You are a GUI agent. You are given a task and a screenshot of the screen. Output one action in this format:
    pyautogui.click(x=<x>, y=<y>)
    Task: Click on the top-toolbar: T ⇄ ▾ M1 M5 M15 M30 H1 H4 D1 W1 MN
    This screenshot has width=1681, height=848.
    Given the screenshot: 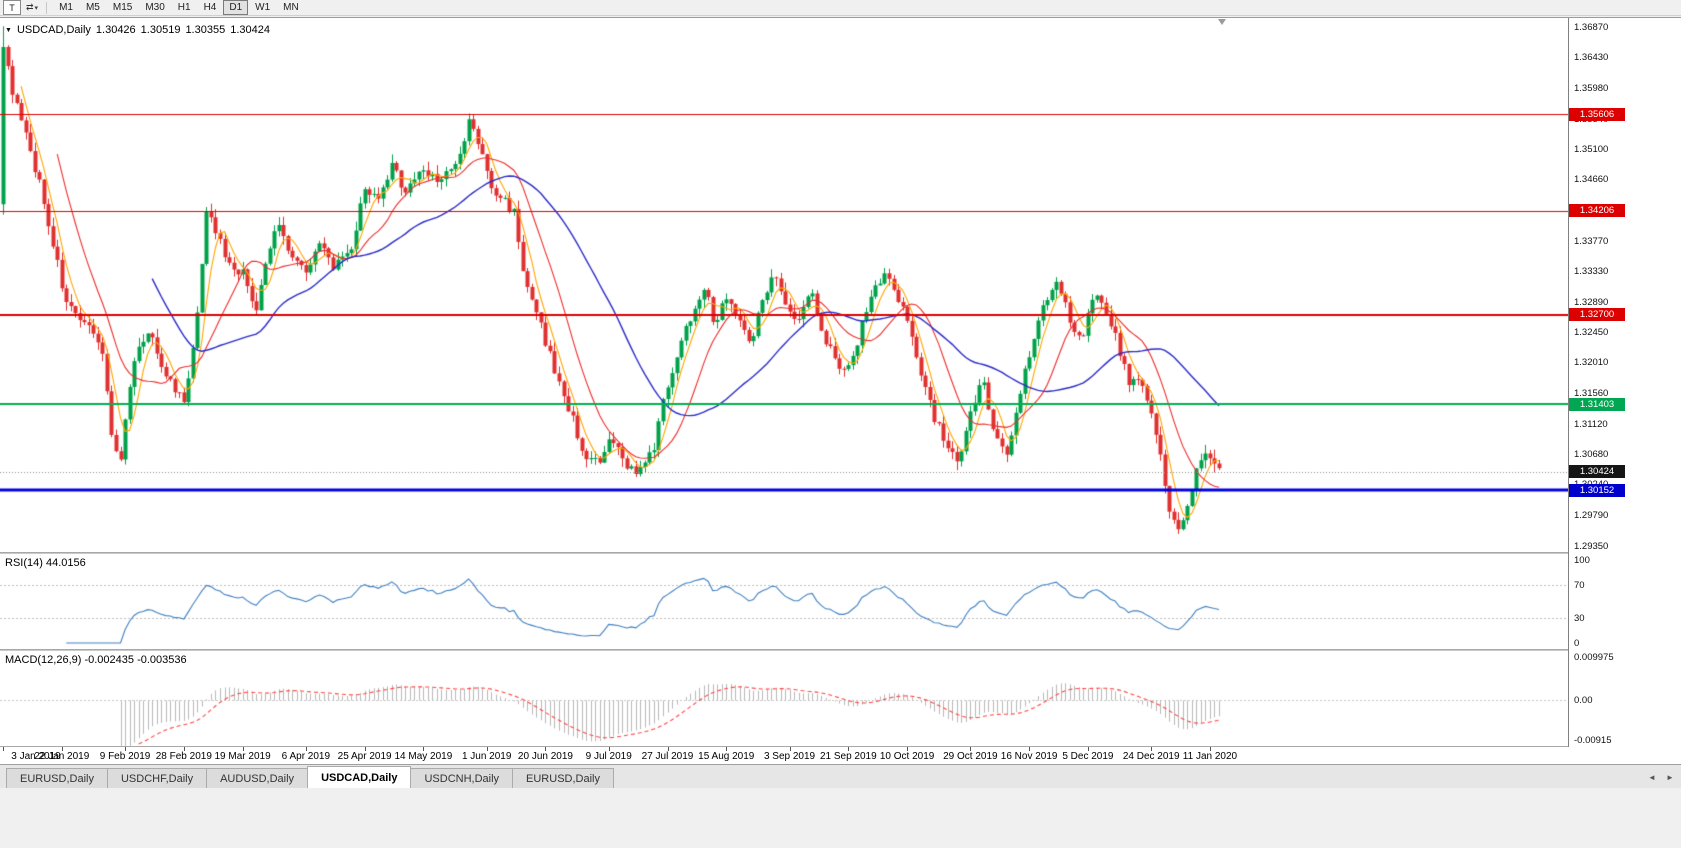 What is the action you would take?
    pyautogui.click(x=840, y=8)
    